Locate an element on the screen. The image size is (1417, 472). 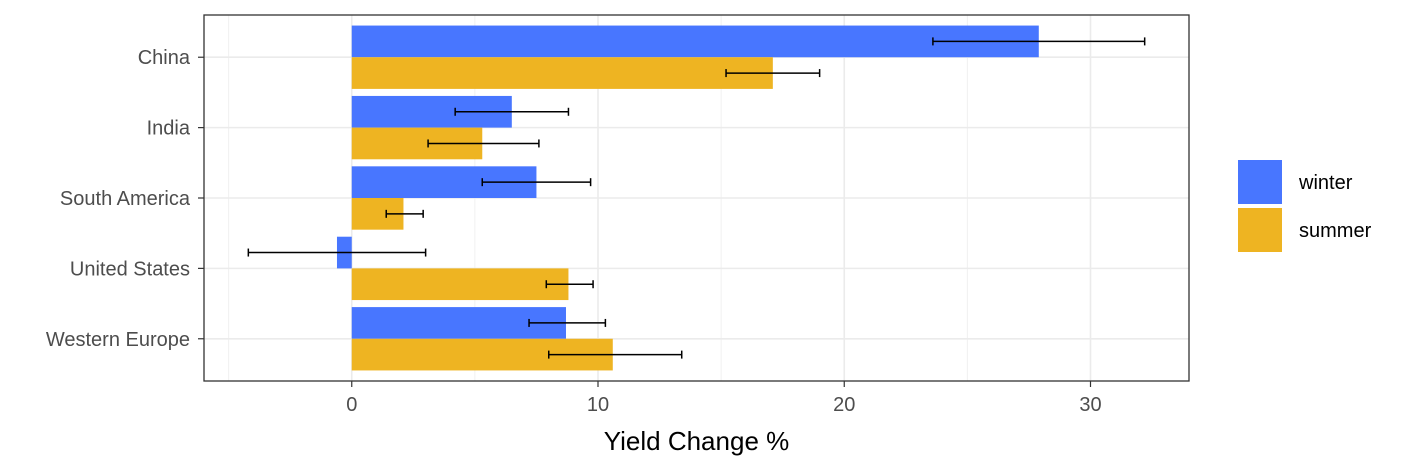
legend-label-winter: winter is located at coordinates (1325, 183).